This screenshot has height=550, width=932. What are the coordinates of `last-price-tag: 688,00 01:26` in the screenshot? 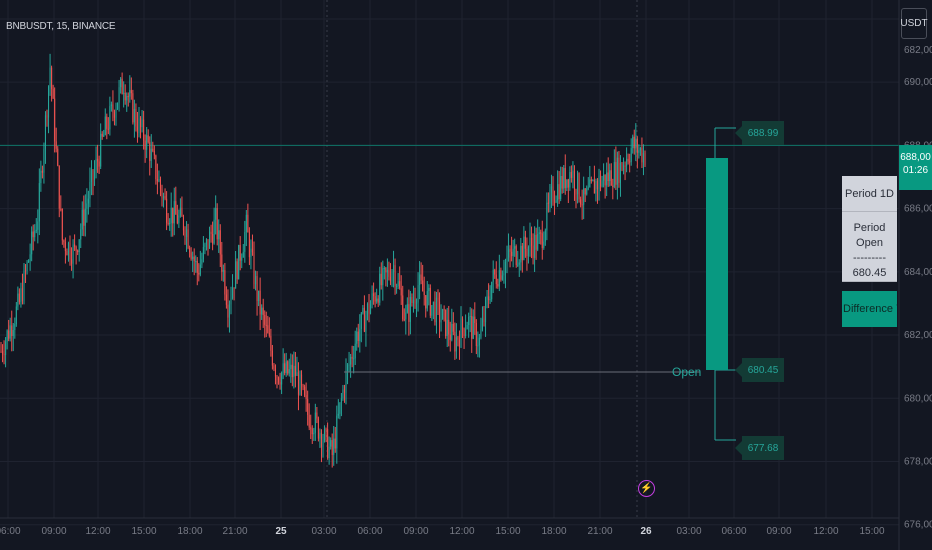 It's located at (915, 167).